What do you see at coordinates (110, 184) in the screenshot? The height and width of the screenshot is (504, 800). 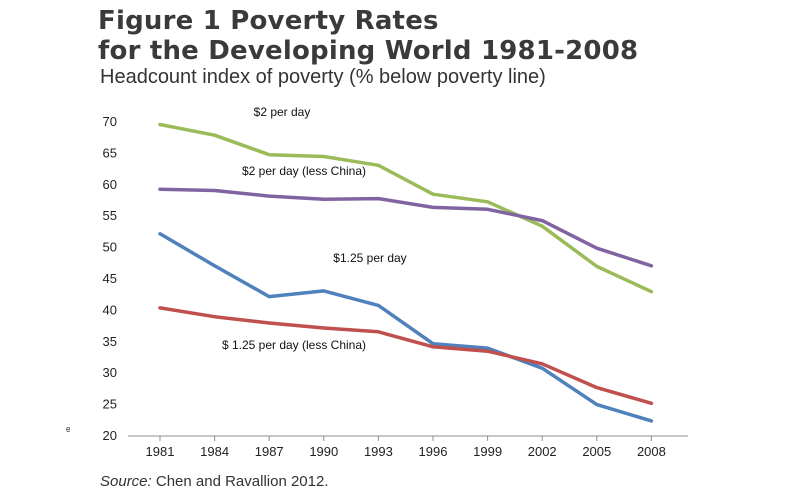 I see `y-tick-label: 60` at bounding box center [110, 184].